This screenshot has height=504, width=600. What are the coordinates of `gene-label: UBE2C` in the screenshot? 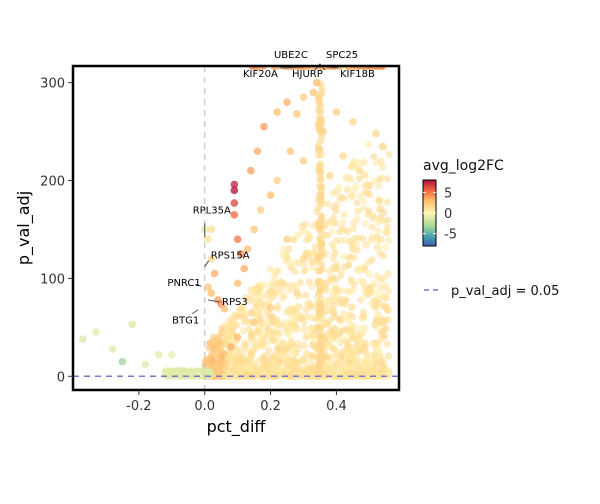 It's located at (291, 55).